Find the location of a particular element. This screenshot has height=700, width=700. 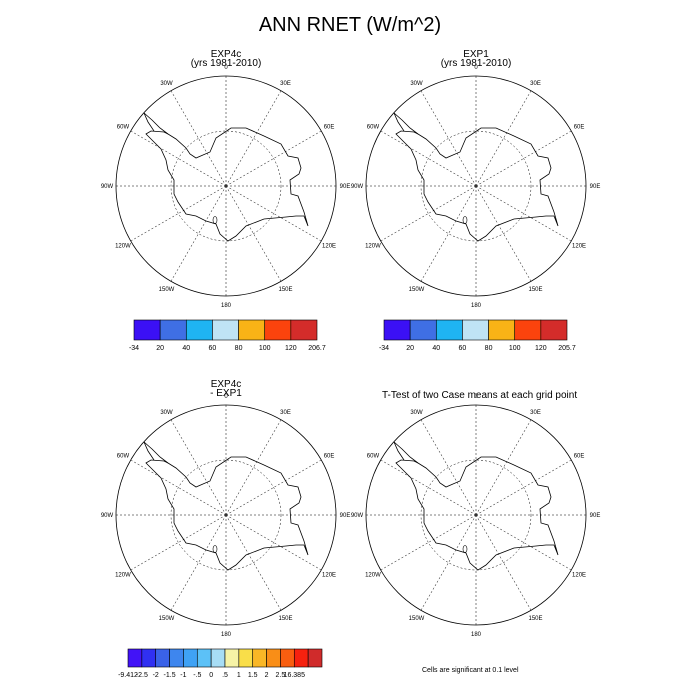

polar-map-diff: 0 30E 60E 90E 120E 150E 180 150W 120W 90W 60W 30W is located at coordinates (226, 516).